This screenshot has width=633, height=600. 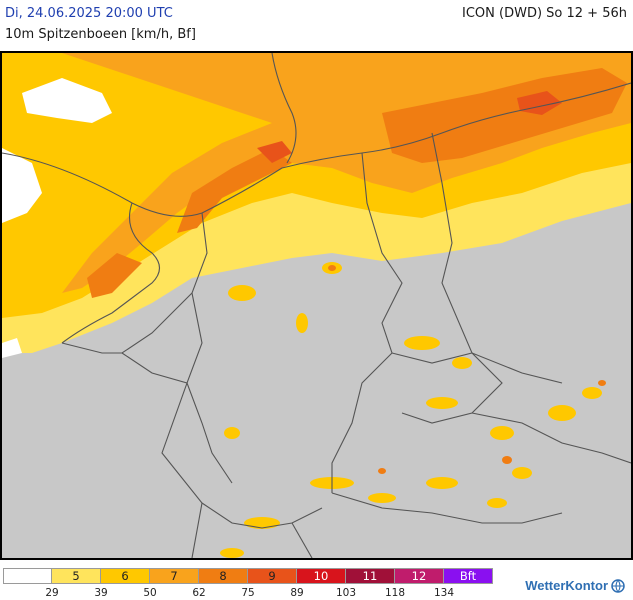 I want to click on model-run: ICON (DWD) So 12 + 56h, so click(x=544, y=13).